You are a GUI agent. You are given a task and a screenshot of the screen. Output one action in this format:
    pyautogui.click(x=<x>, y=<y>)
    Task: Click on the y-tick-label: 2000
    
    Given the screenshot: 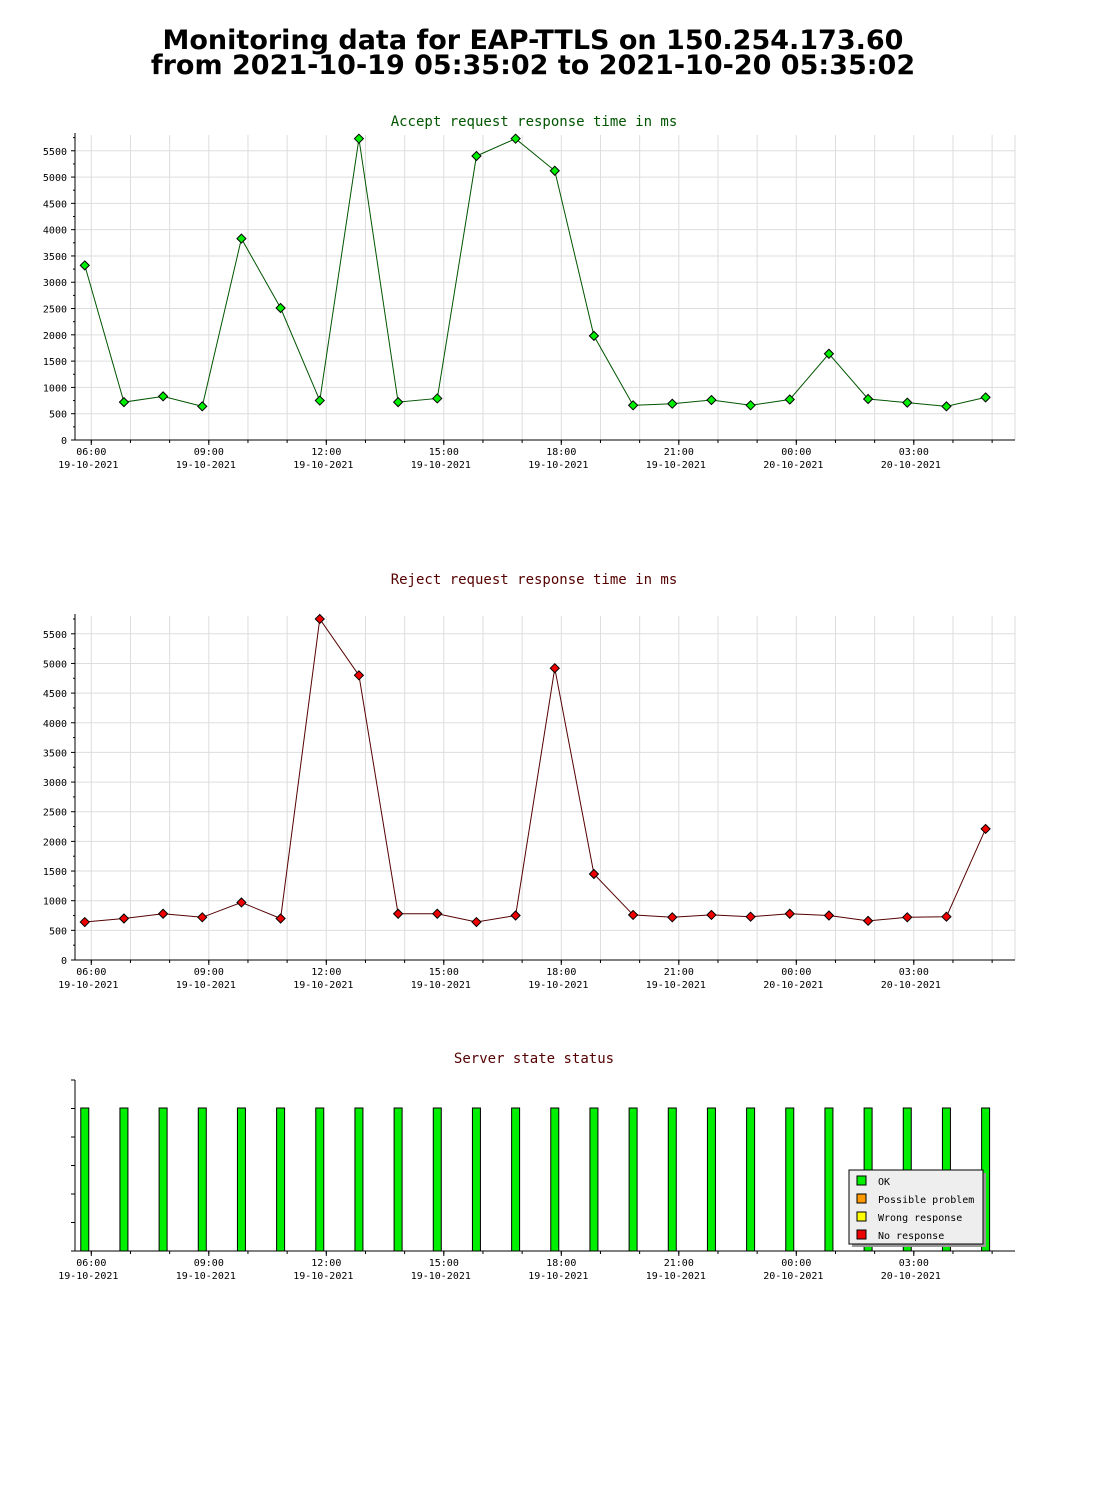 What is the action you would take?
    pyautogui.click(x=55, y=336)
    